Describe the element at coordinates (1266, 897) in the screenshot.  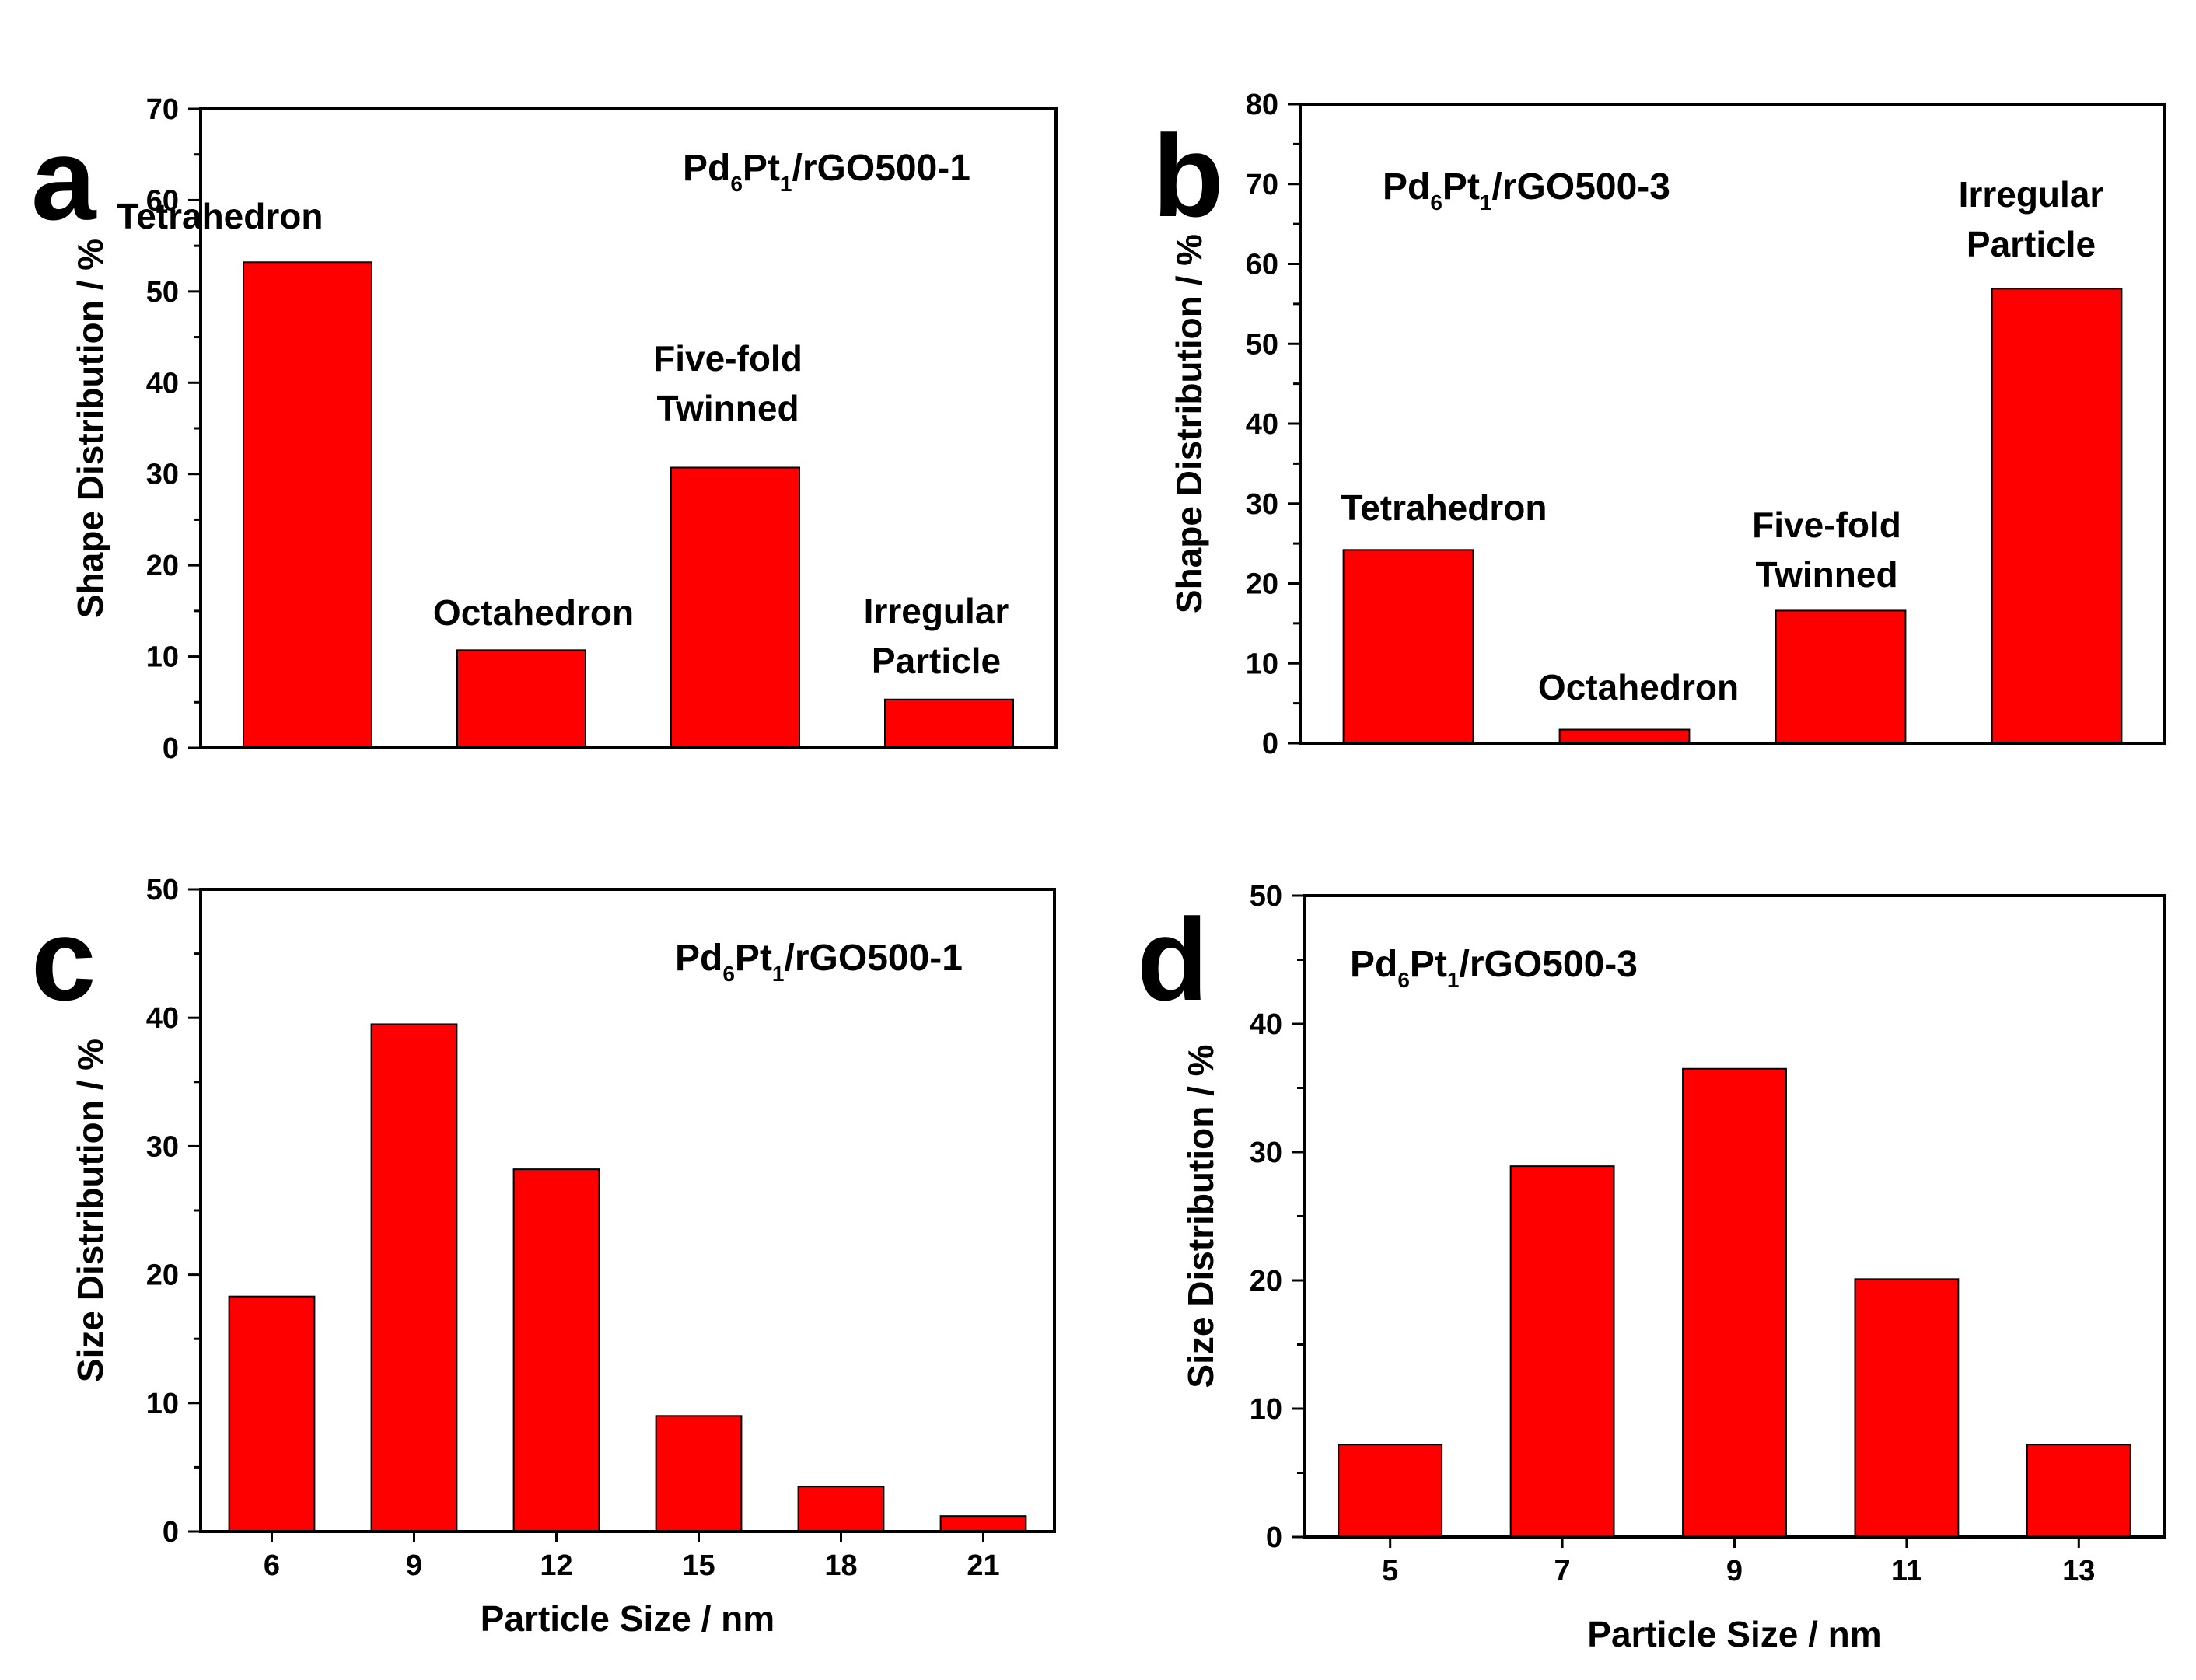
I see `ytick-label-d-5: 50` at that location.